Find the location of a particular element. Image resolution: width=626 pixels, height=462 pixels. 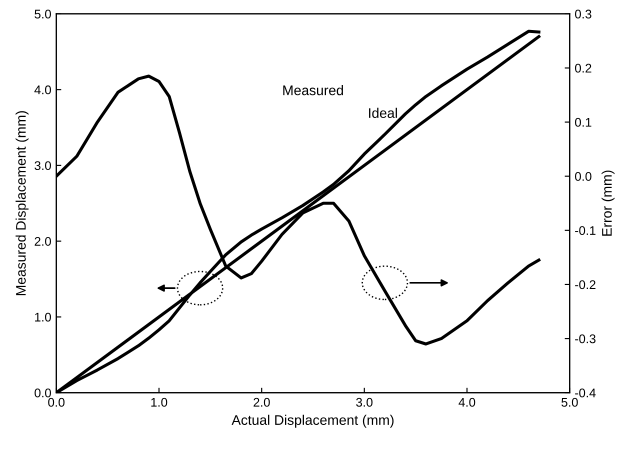

y2-tick-label: 0.1 is located at coordinates (583, 122).